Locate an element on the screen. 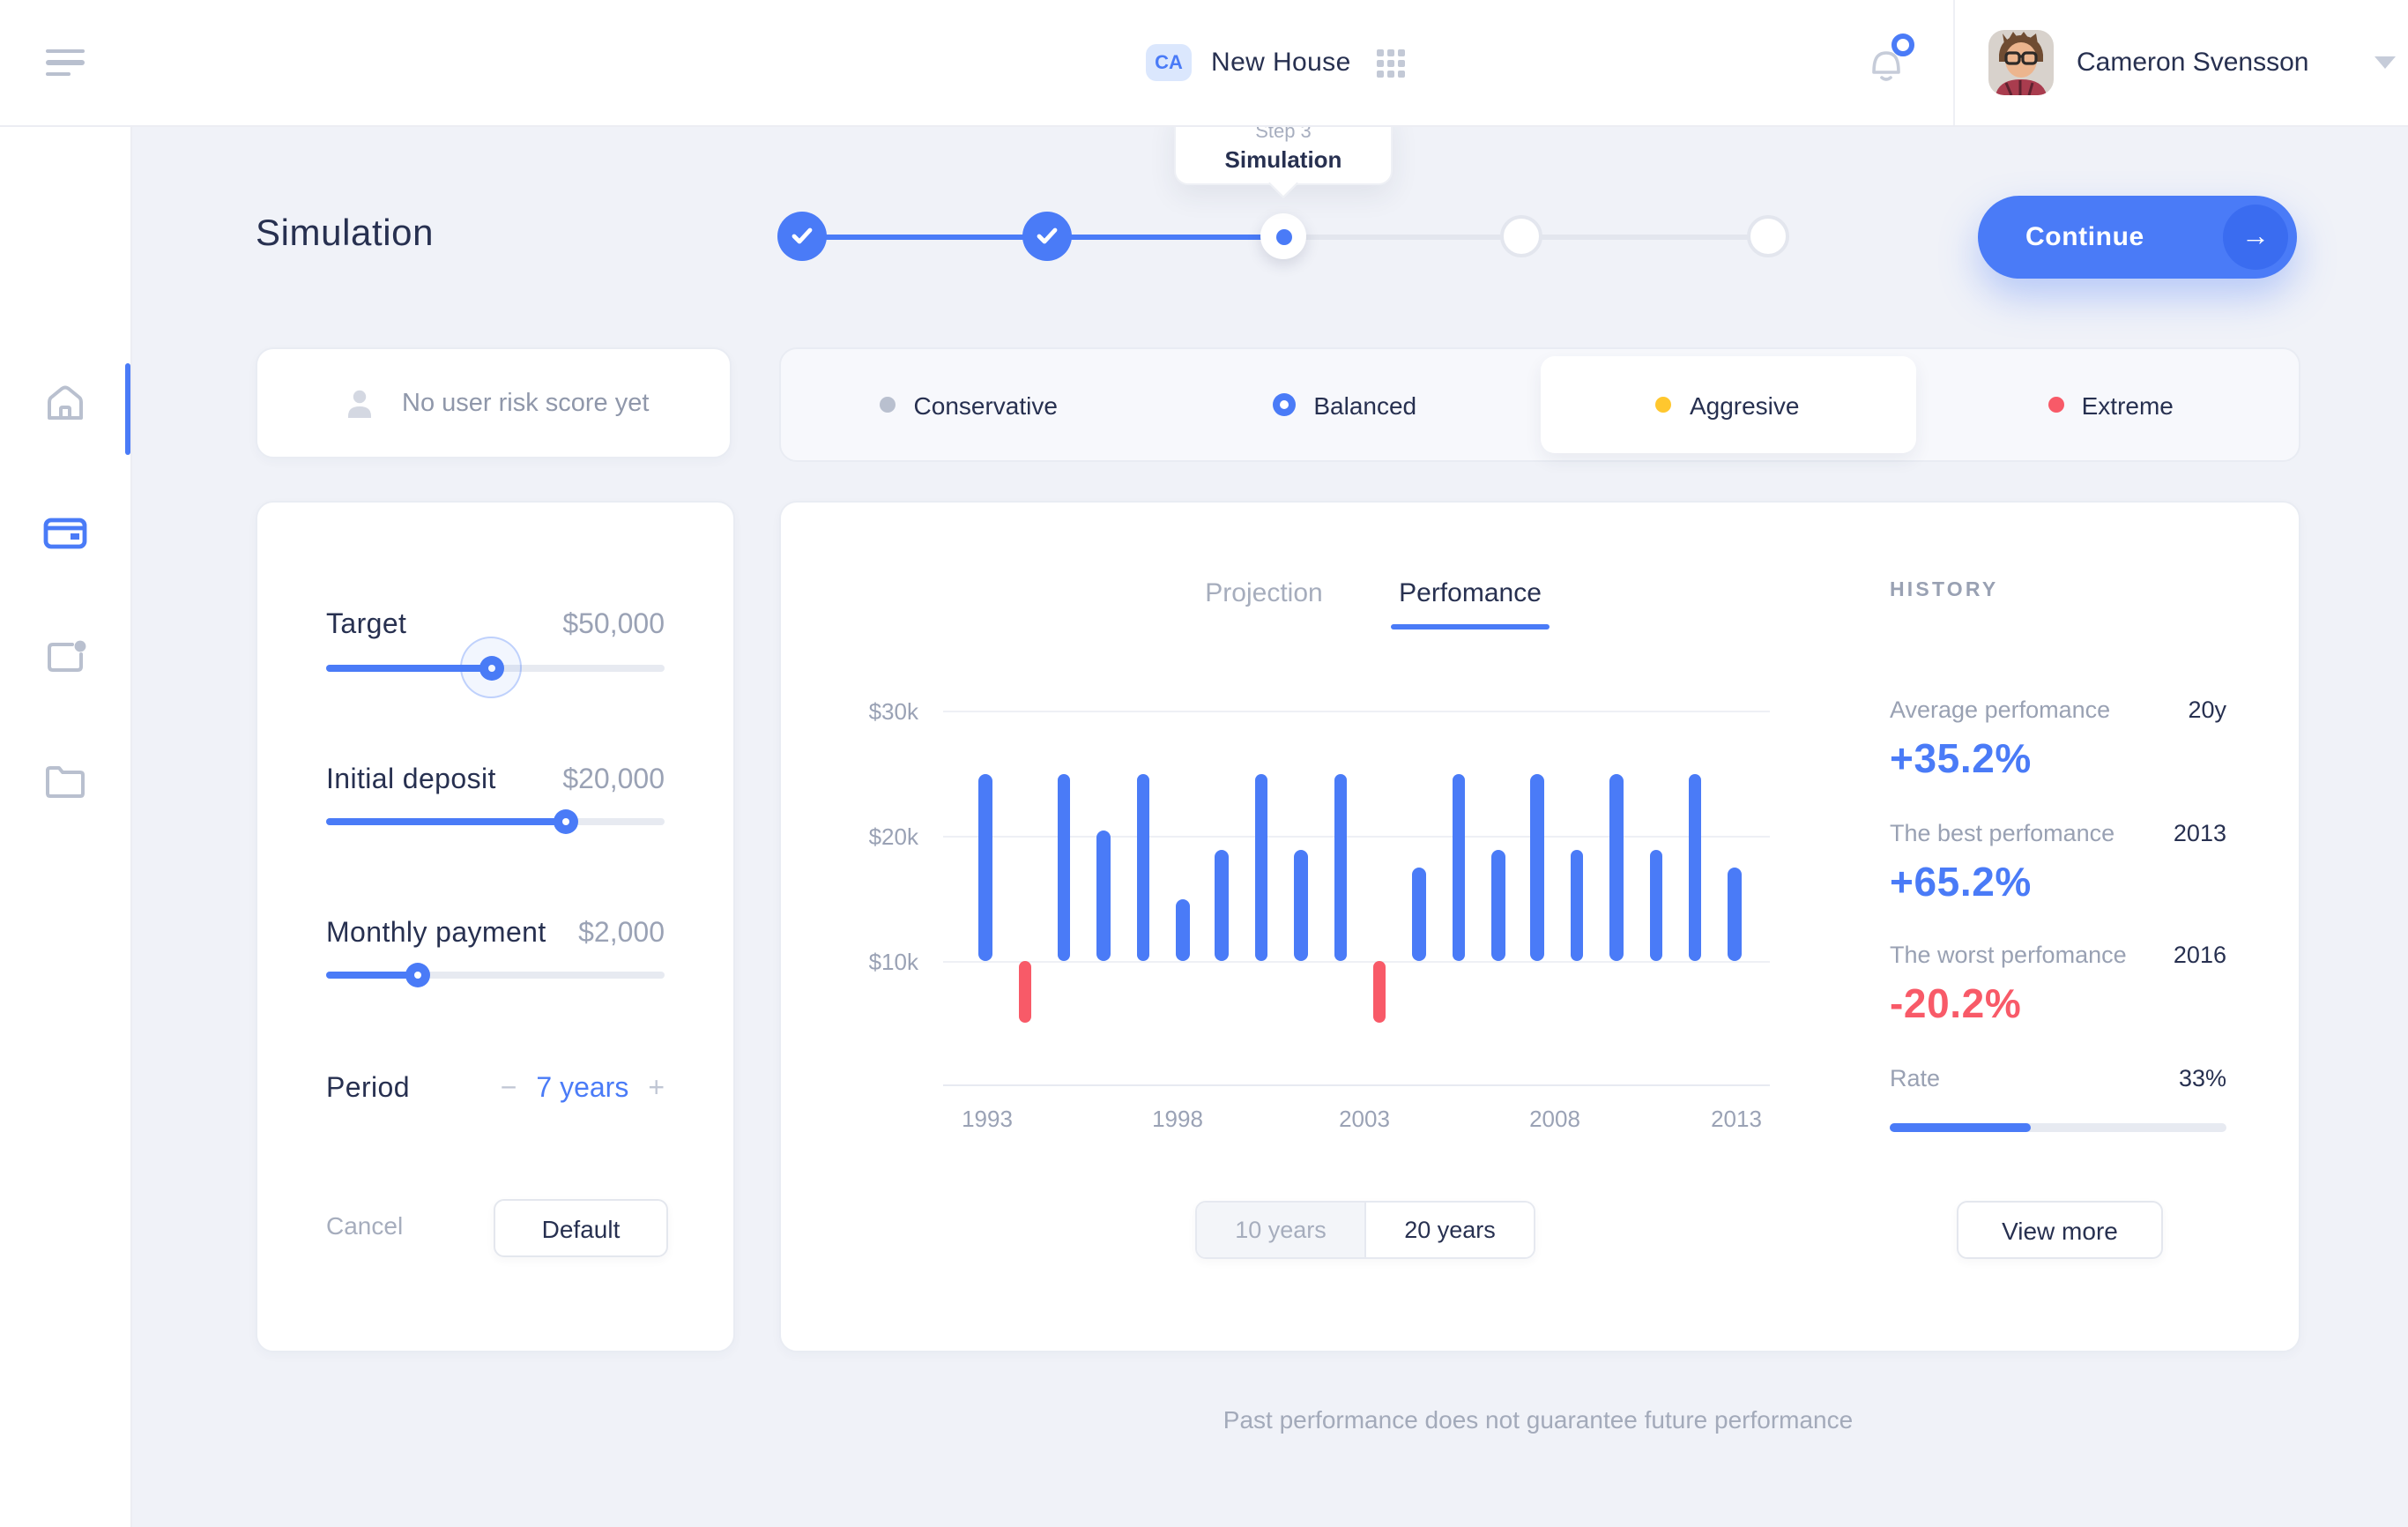  x-axis-line is located at coordinates (1356, 1085).